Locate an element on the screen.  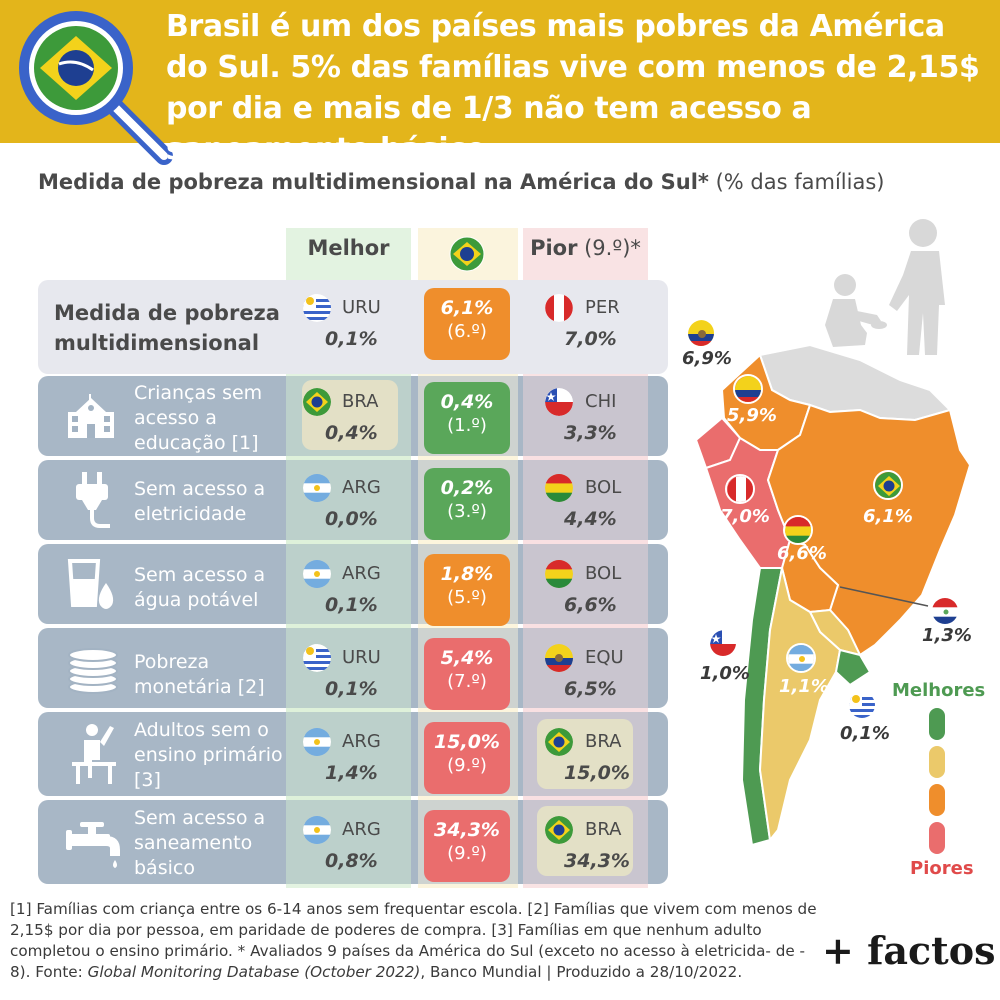
best-value: 1,4% is located at coordinates (351, 773).